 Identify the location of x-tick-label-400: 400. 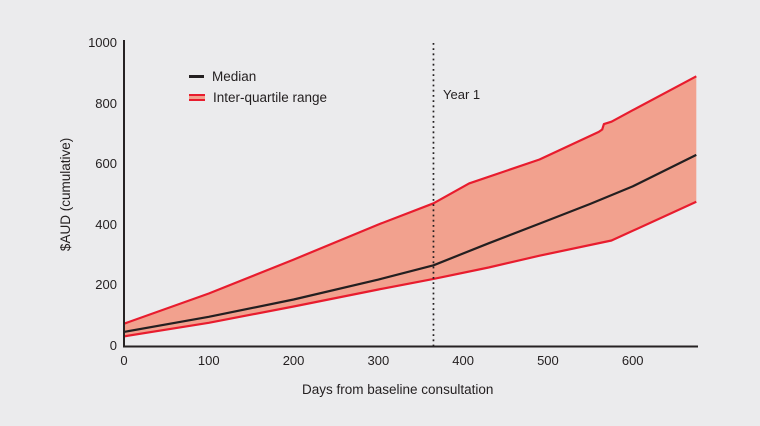
(463, 360).